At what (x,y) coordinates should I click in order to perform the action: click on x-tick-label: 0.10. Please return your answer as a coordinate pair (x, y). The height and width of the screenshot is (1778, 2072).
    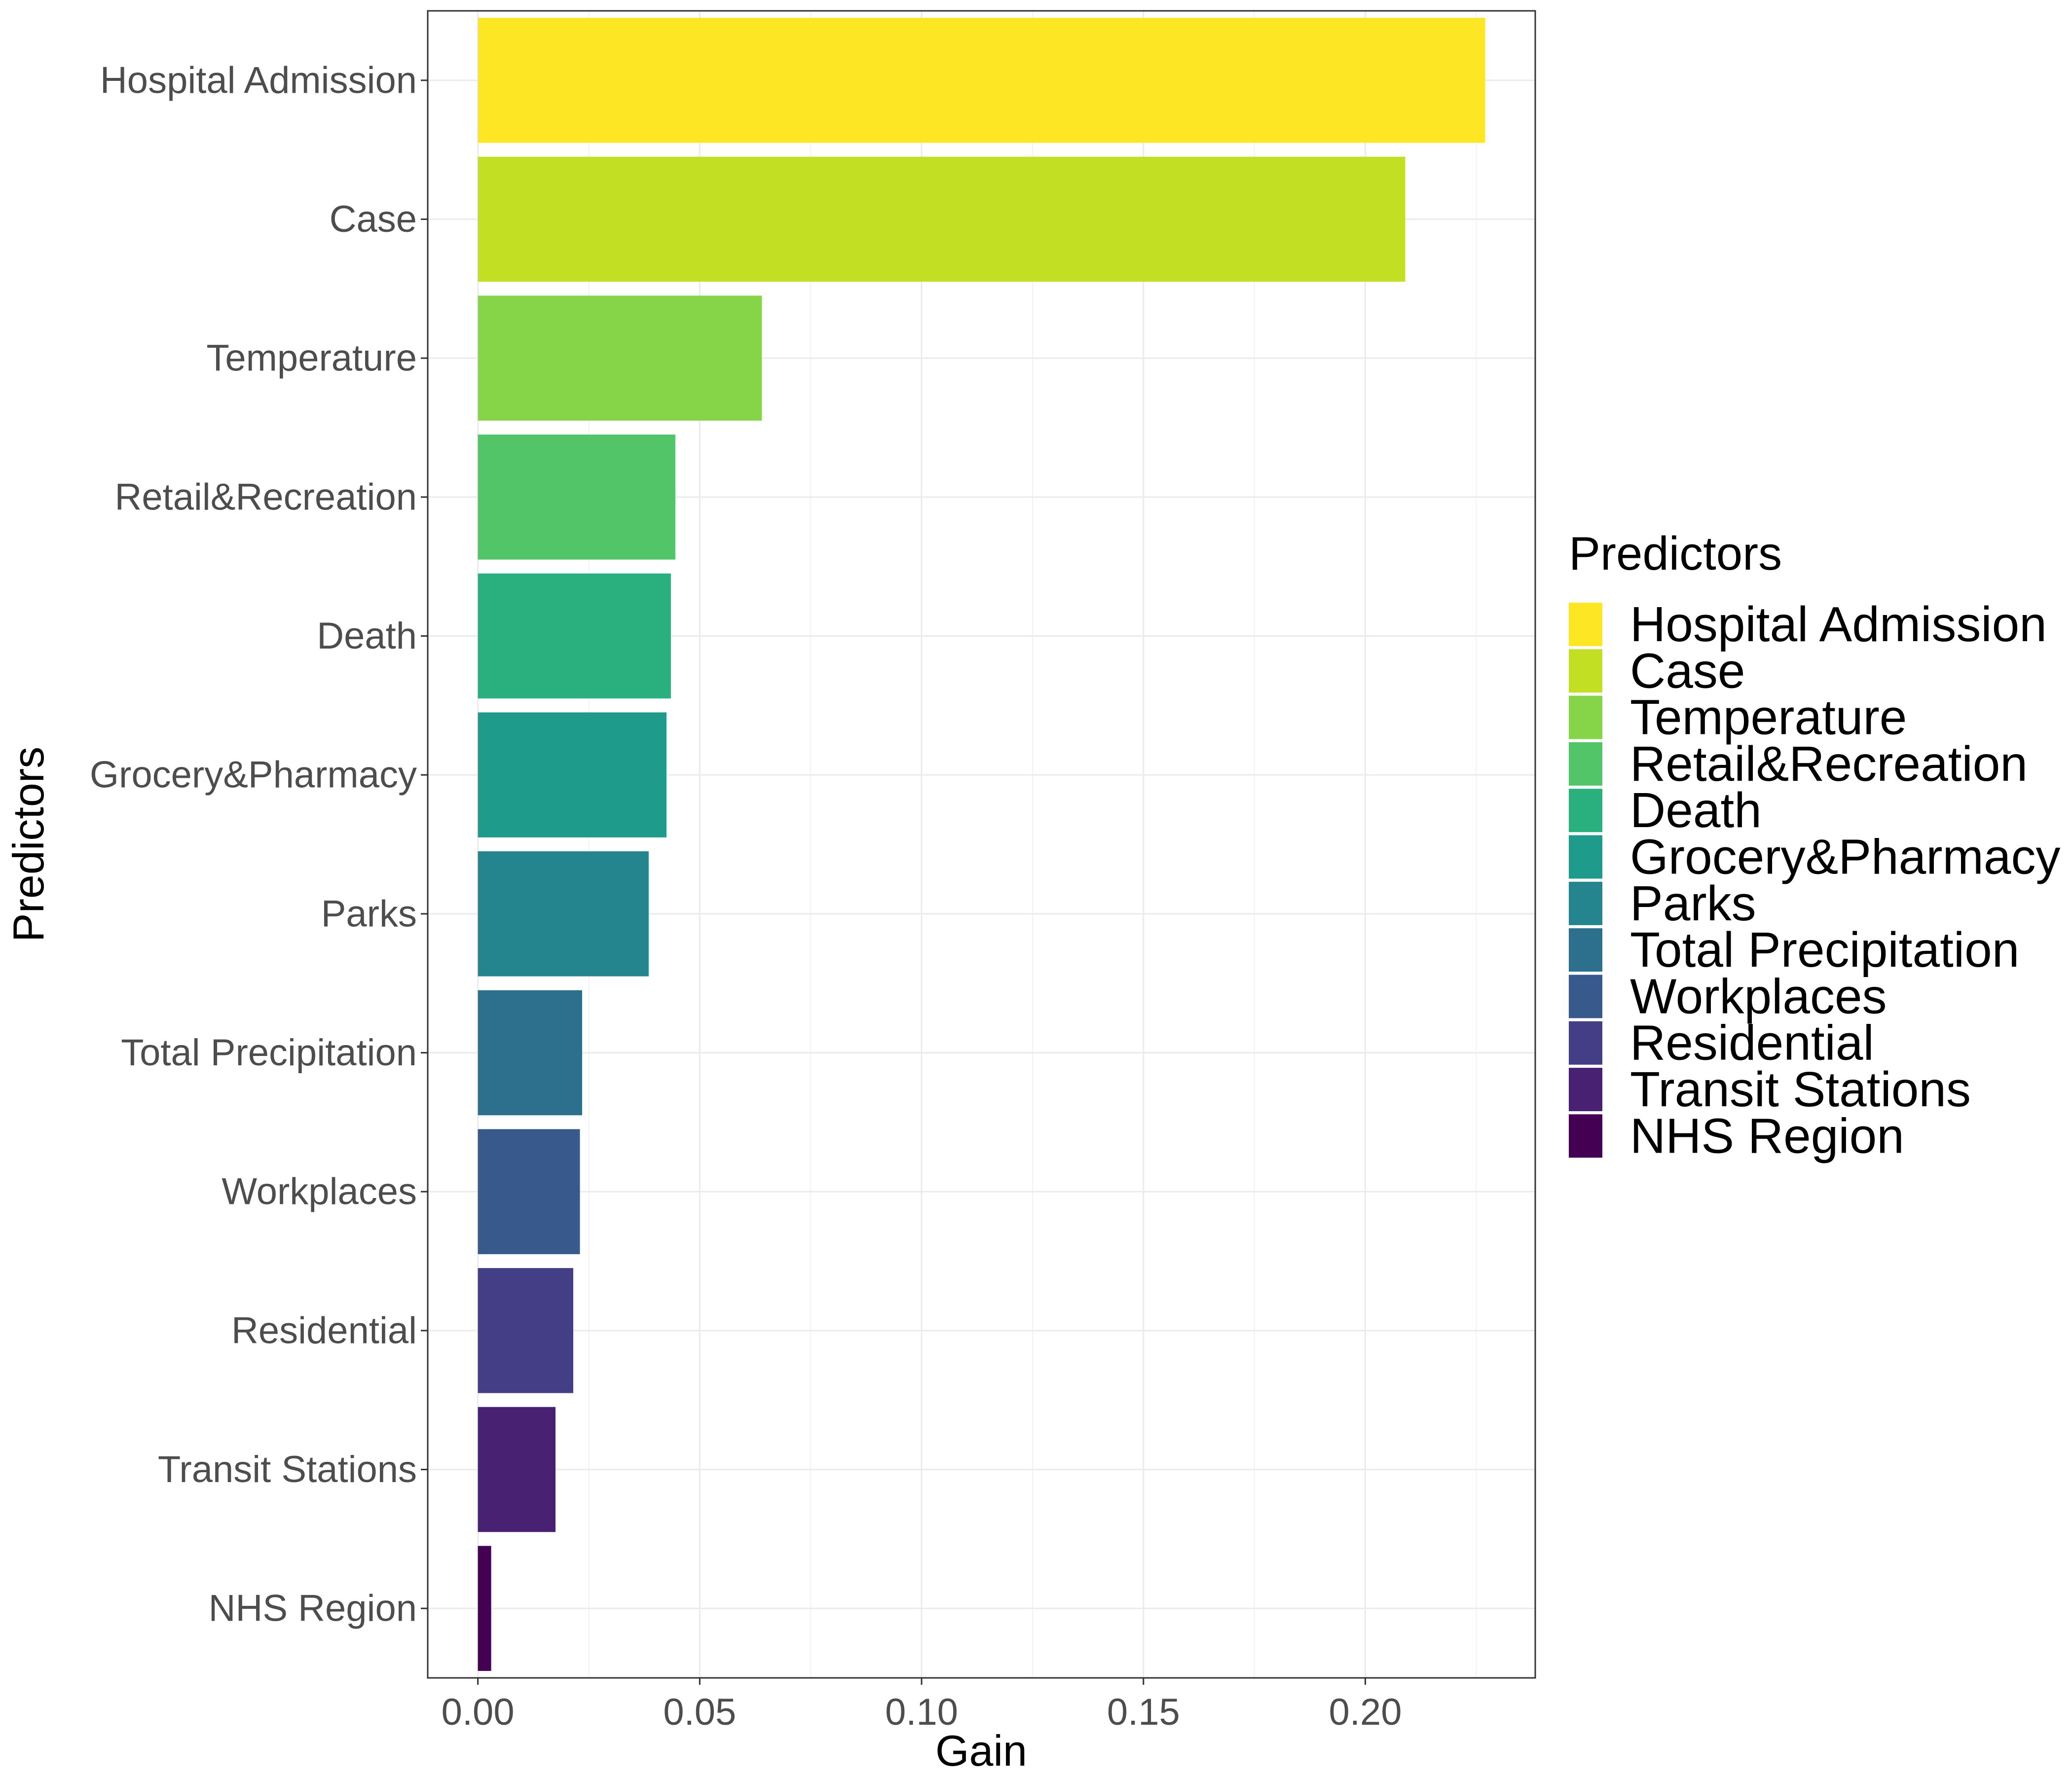
    Looking at the image, I should click on (922, 1712).